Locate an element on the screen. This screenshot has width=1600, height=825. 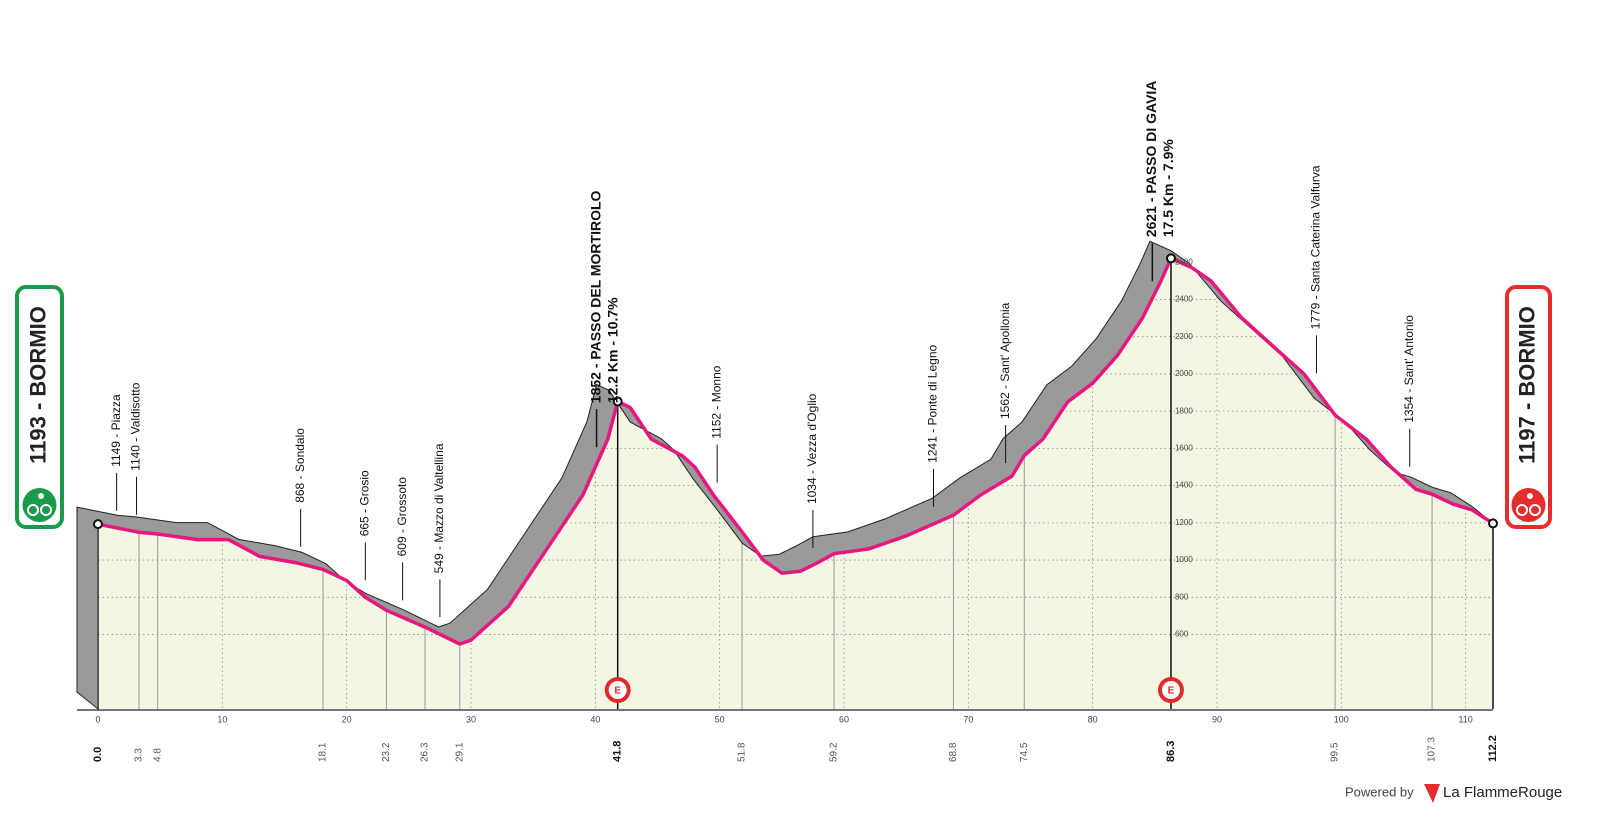
y-tick-label: 1600 is located at coordinates (1184, 447).